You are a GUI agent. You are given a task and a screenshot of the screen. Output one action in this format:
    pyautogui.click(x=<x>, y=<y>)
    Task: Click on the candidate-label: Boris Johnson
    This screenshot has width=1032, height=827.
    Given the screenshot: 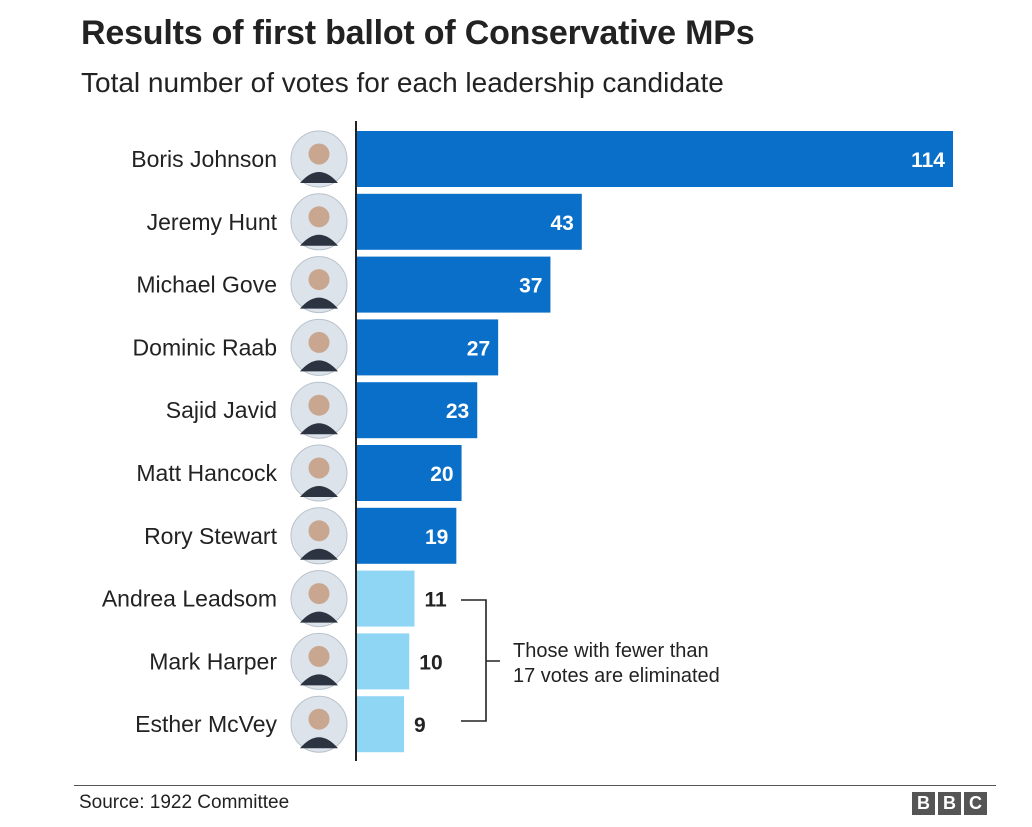 What is the action you would take?
    pyautogui.click(x=204, y=159)
    